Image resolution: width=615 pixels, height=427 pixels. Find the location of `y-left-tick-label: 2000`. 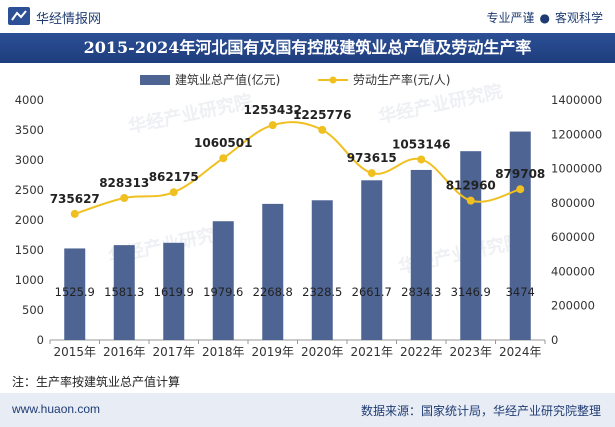

y-left-tick-label: 2000 is located at coordinates (29, 220).